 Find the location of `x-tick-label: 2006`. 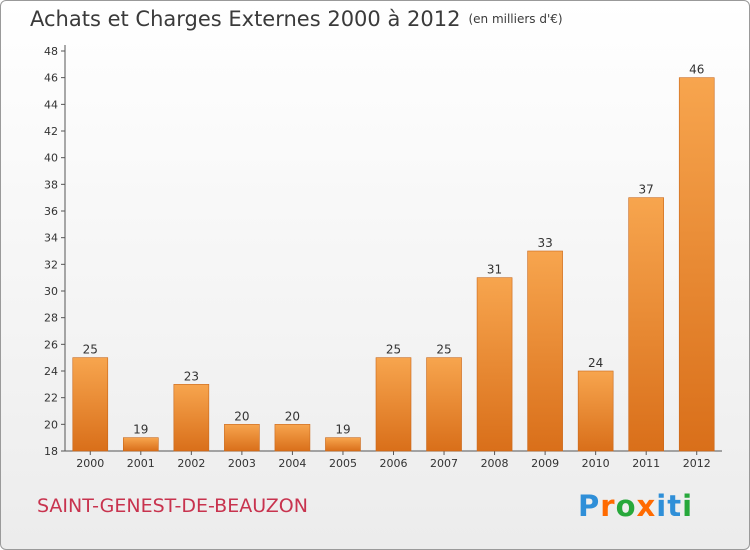

x-tick-label: 2006 is located at coordinates (394, 463).